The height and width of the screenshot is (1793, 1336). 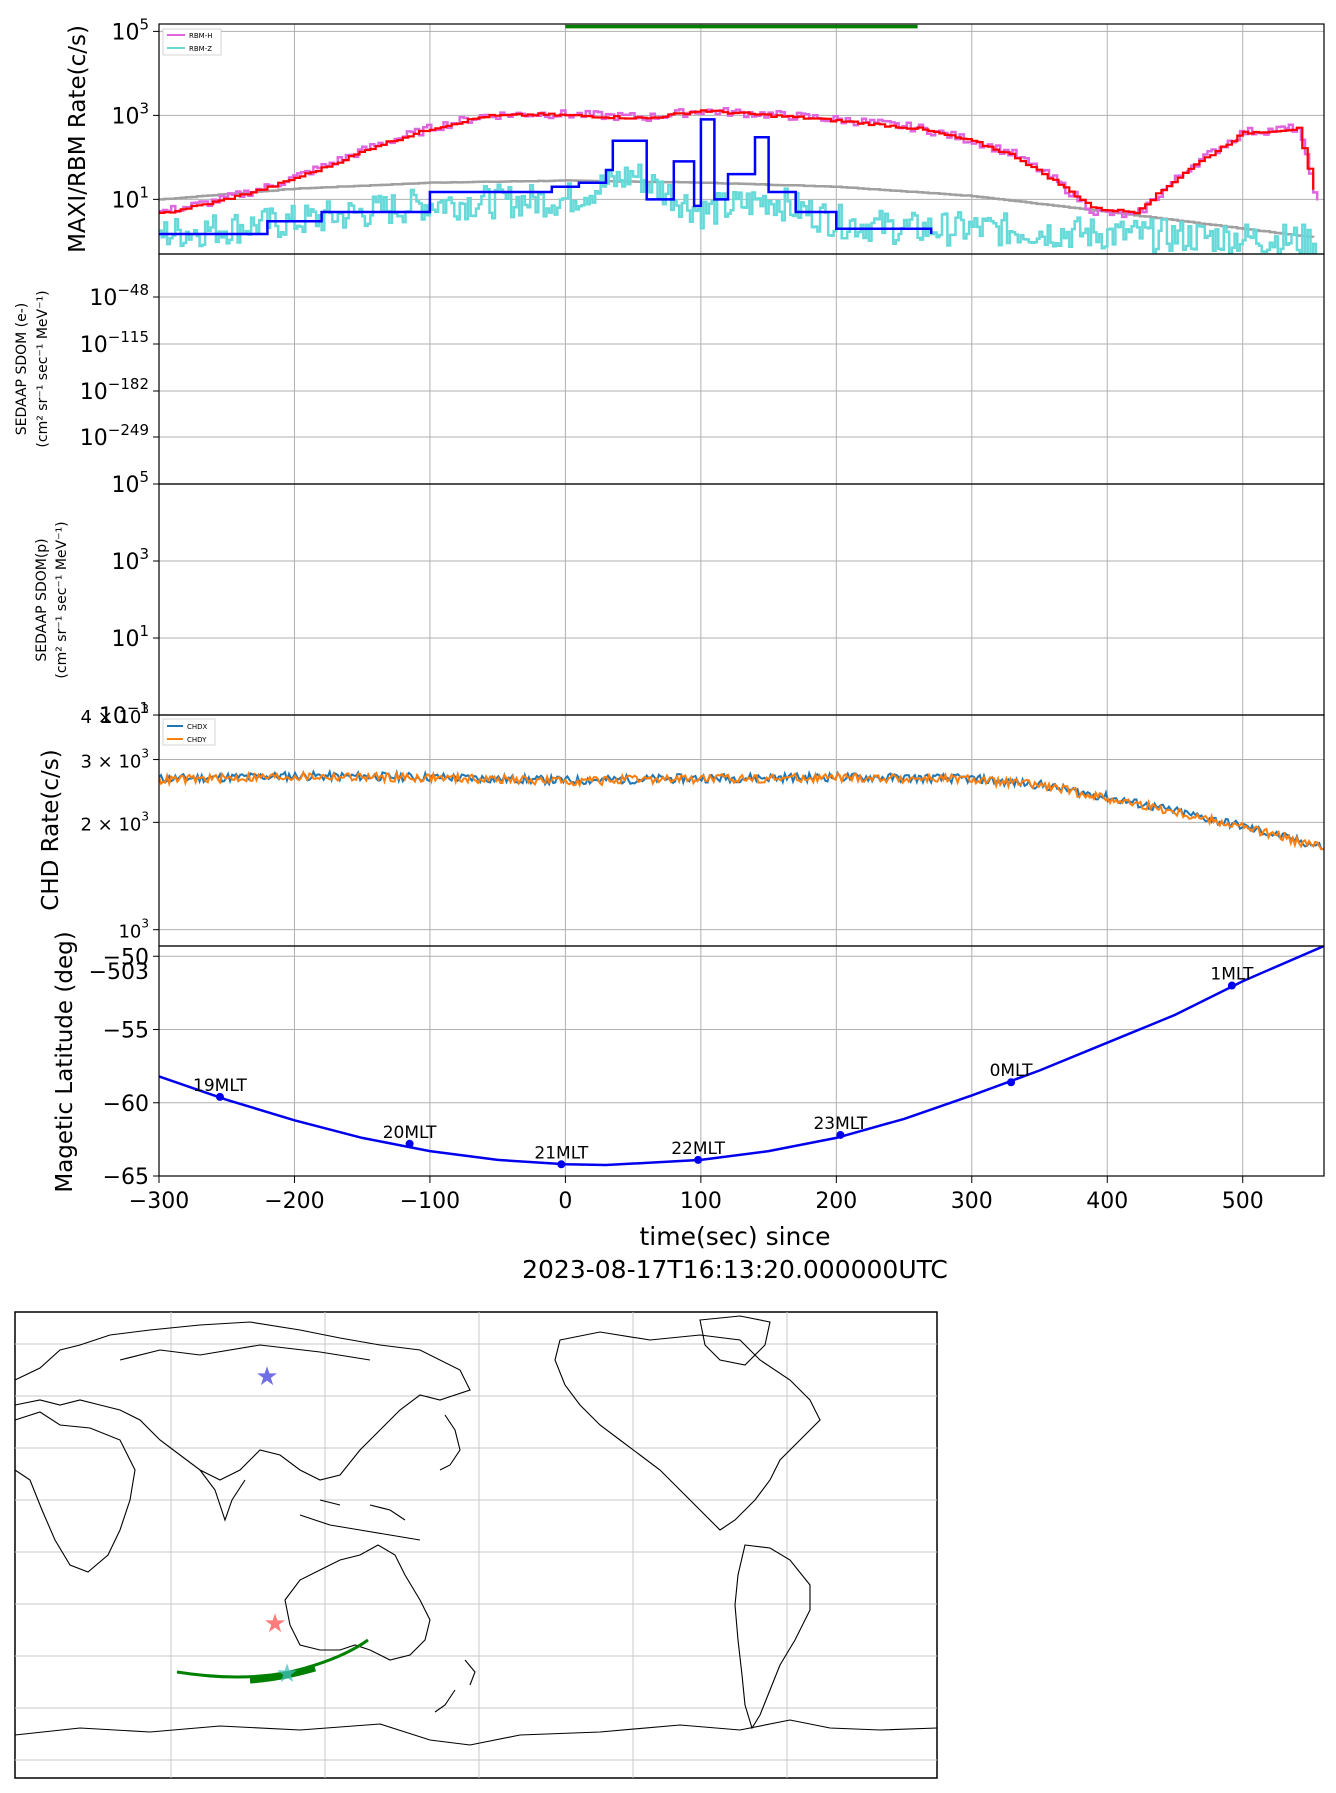 I want to click on mlt-label: 1MLT, so click(x=1232, y=975).